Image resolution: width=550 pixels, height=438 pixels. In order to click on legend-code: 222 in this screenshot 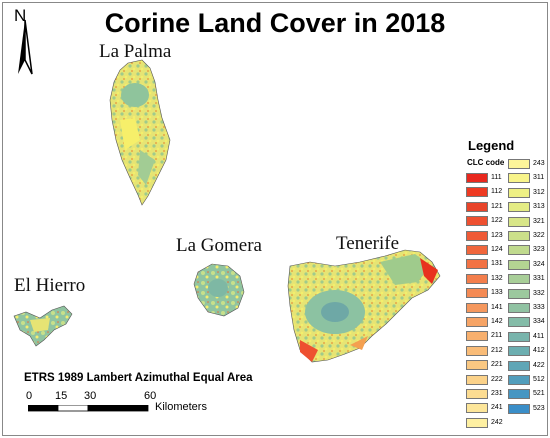, I will do `click(497, 379)`.